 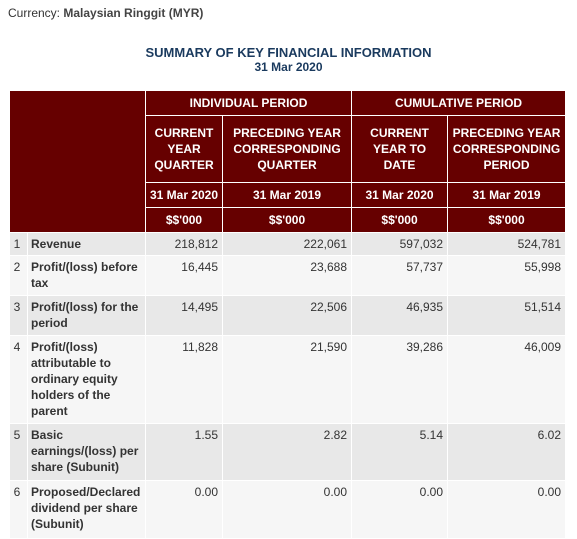 What do you see at coordinates (400, 244) in the screenshot?
I see `cell-value: 597,032` at bounding box center [400, 244].